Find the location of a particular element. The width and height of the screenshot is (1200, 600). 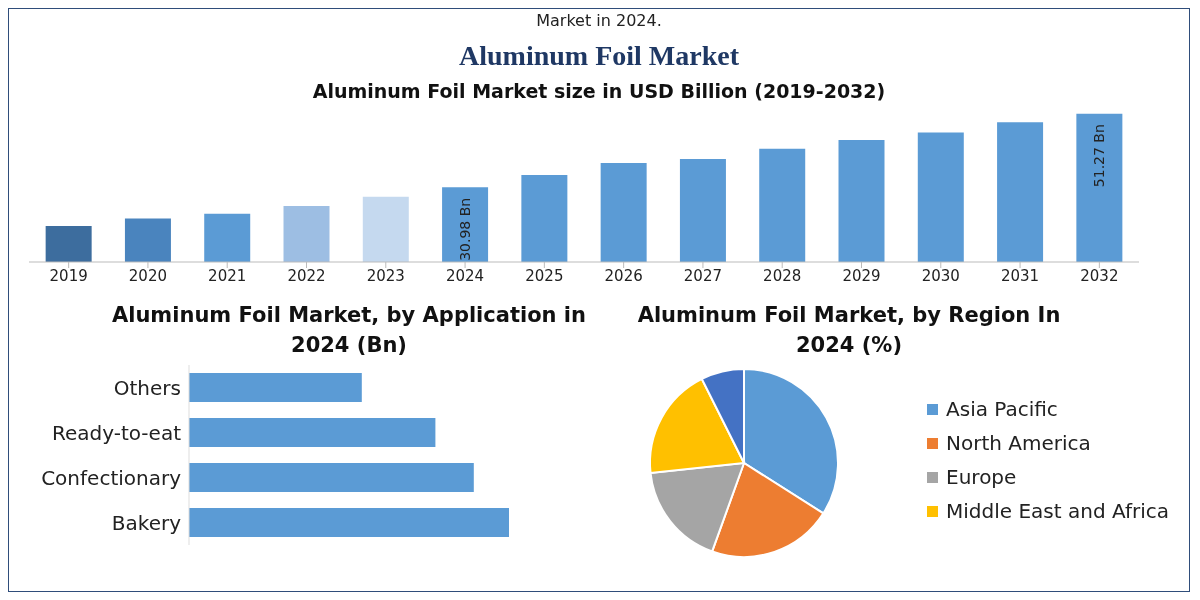

x-tick-label: 2021 is located at coordinates (227, 275).